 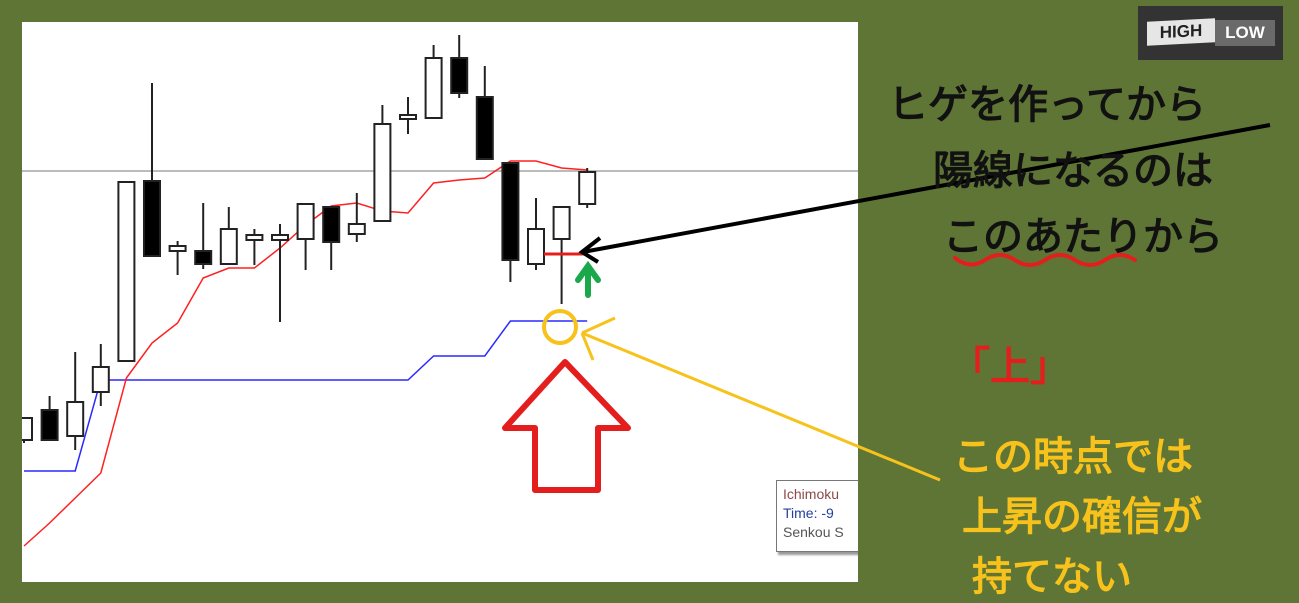 What do you see at coordinates (560, 327) in the screenshot?
I see `wick-highlight-circle` at bounding box center [560, 327].